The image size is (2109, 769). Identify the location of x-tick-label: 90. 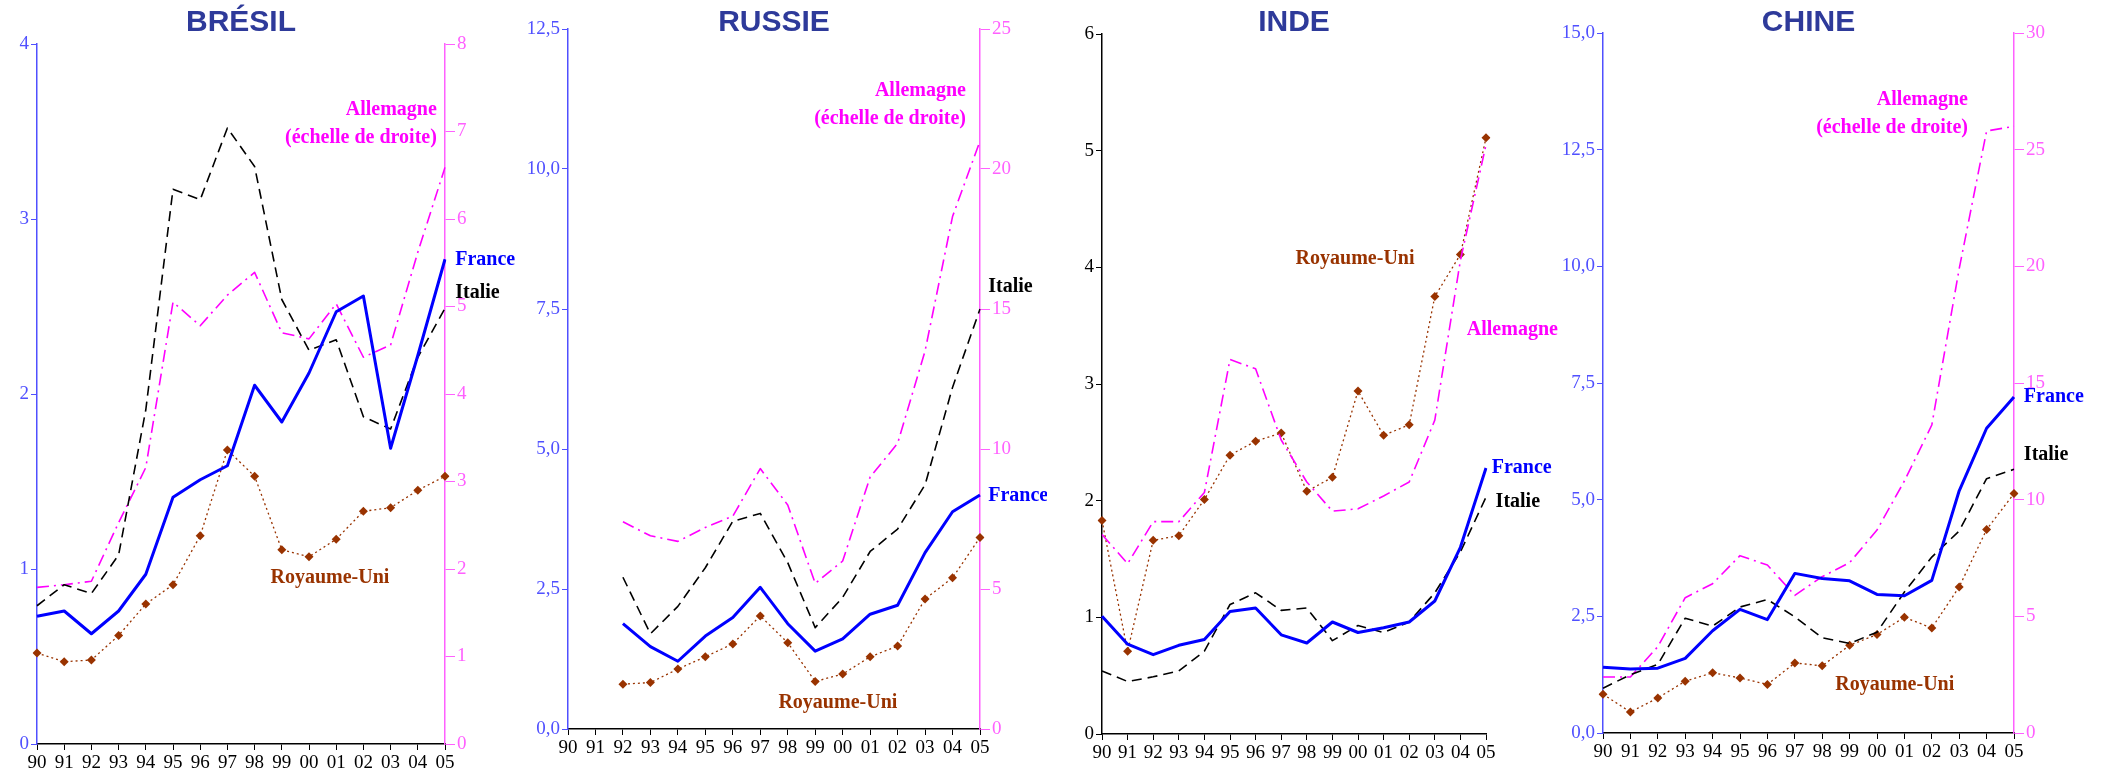
(1102, 752).